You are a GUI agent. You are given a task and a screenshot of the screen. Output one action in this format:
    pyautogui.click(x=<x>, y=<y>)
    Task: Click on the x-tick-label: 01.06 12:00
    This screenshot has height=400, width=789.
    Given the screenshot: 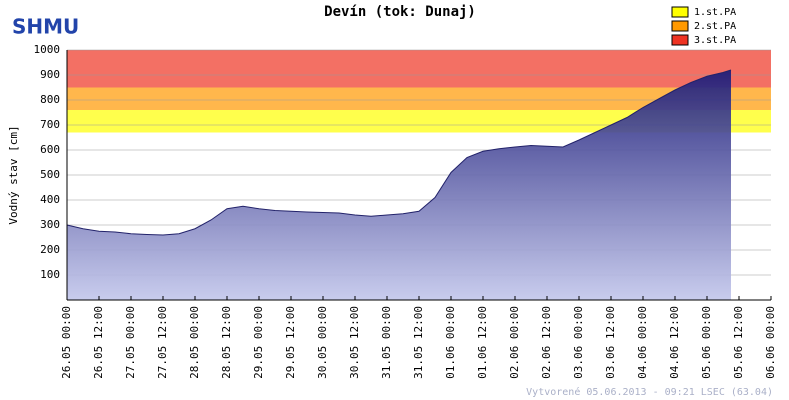 What is the action you would take?
    pyautogui.click(x=482, y=342)
    